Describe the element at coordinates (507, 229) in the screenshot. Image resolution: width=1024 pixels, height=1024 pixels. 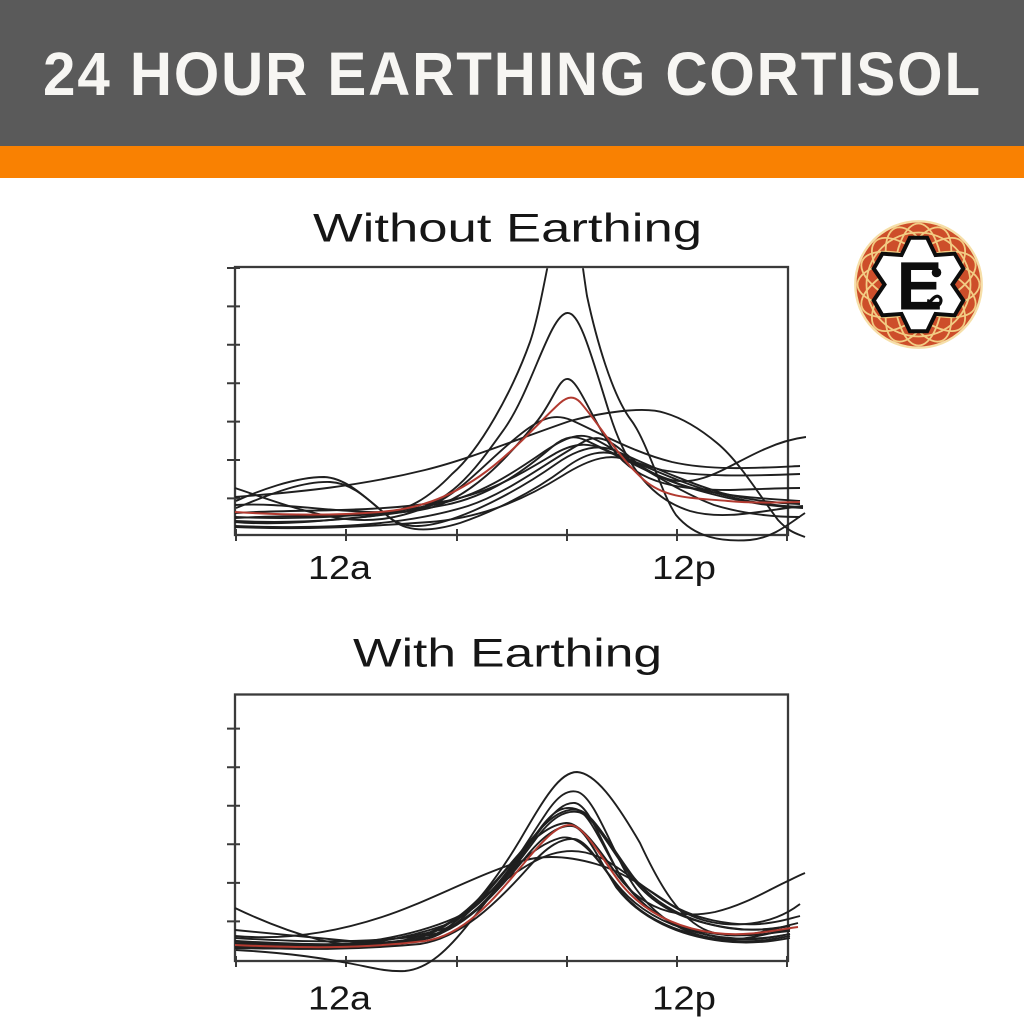
I see `svg-text: Without Earthing` at that location.